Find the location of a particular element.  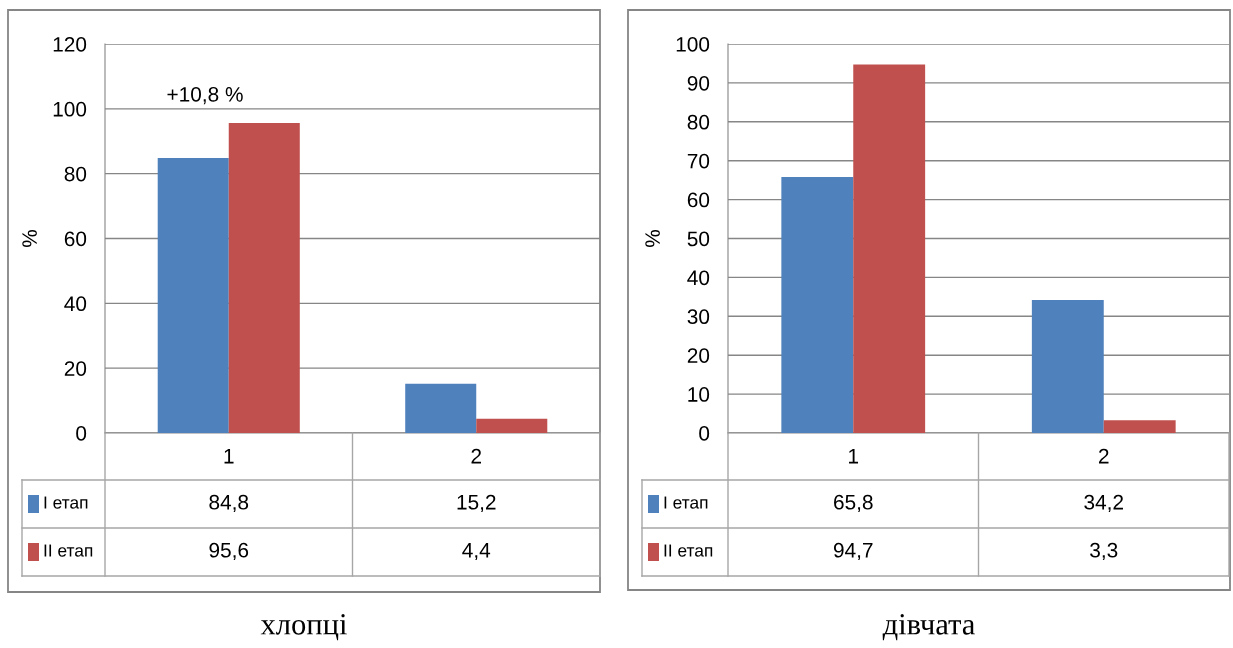

y-tick-label: 120 is located at coordinates (70, 44).